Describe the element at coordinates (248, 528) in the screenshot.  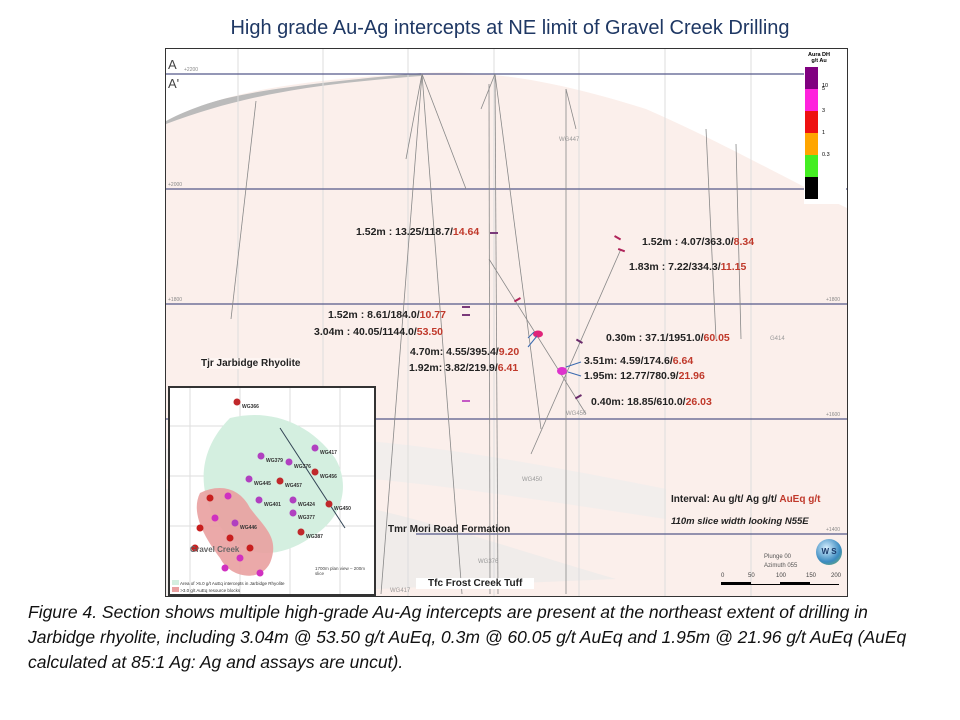
I see `inset-hole-label: WG446` at that location.